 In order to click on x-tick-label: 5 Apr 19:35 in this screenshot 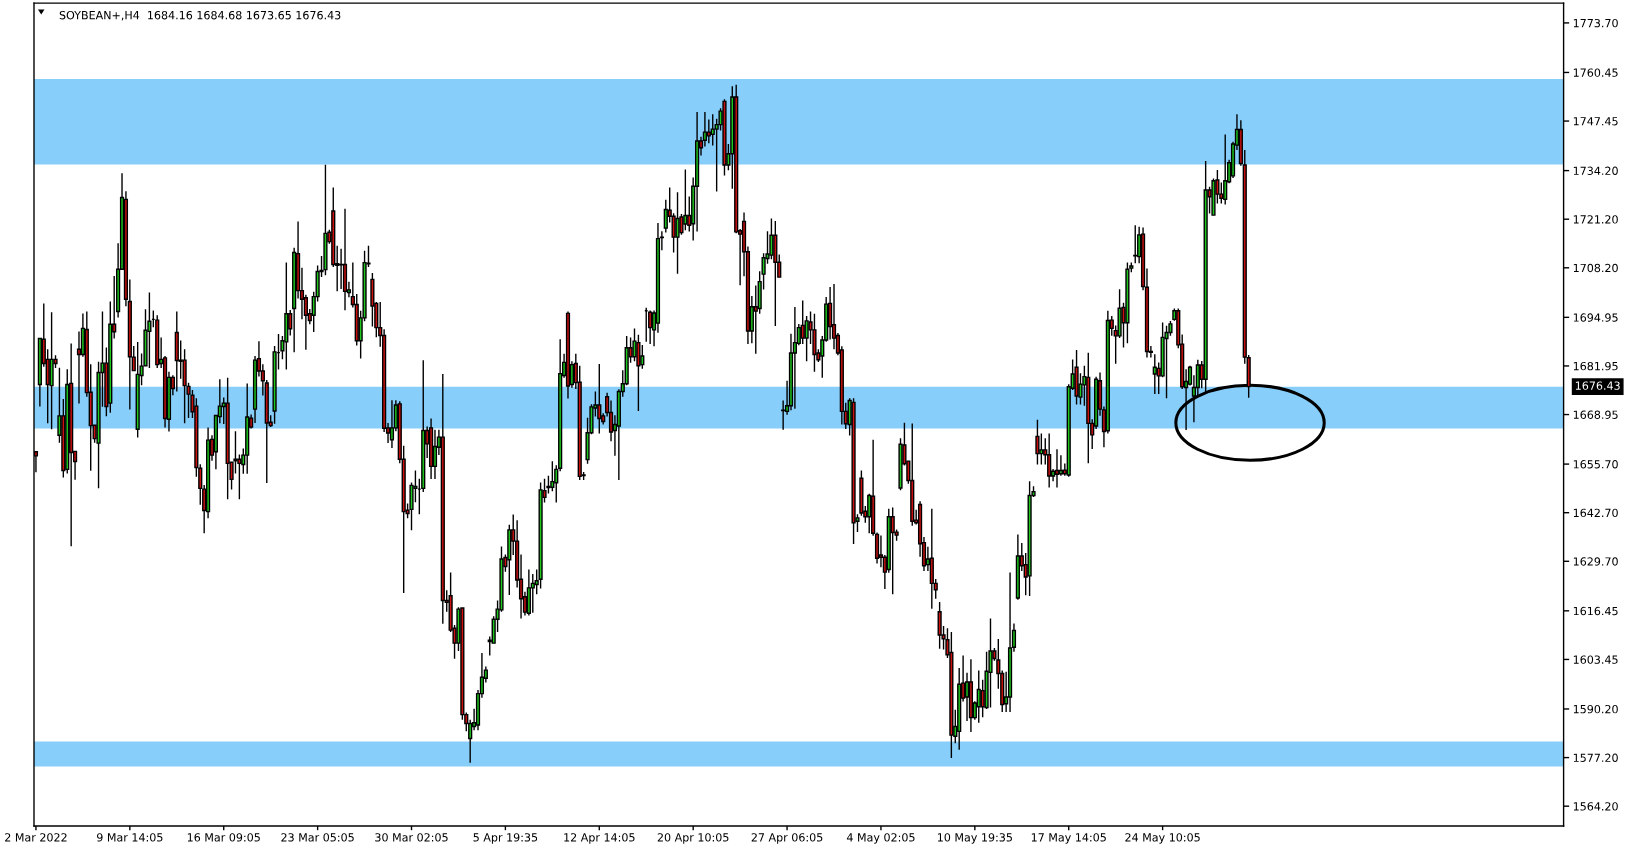, I will do `click(505, 838)`.